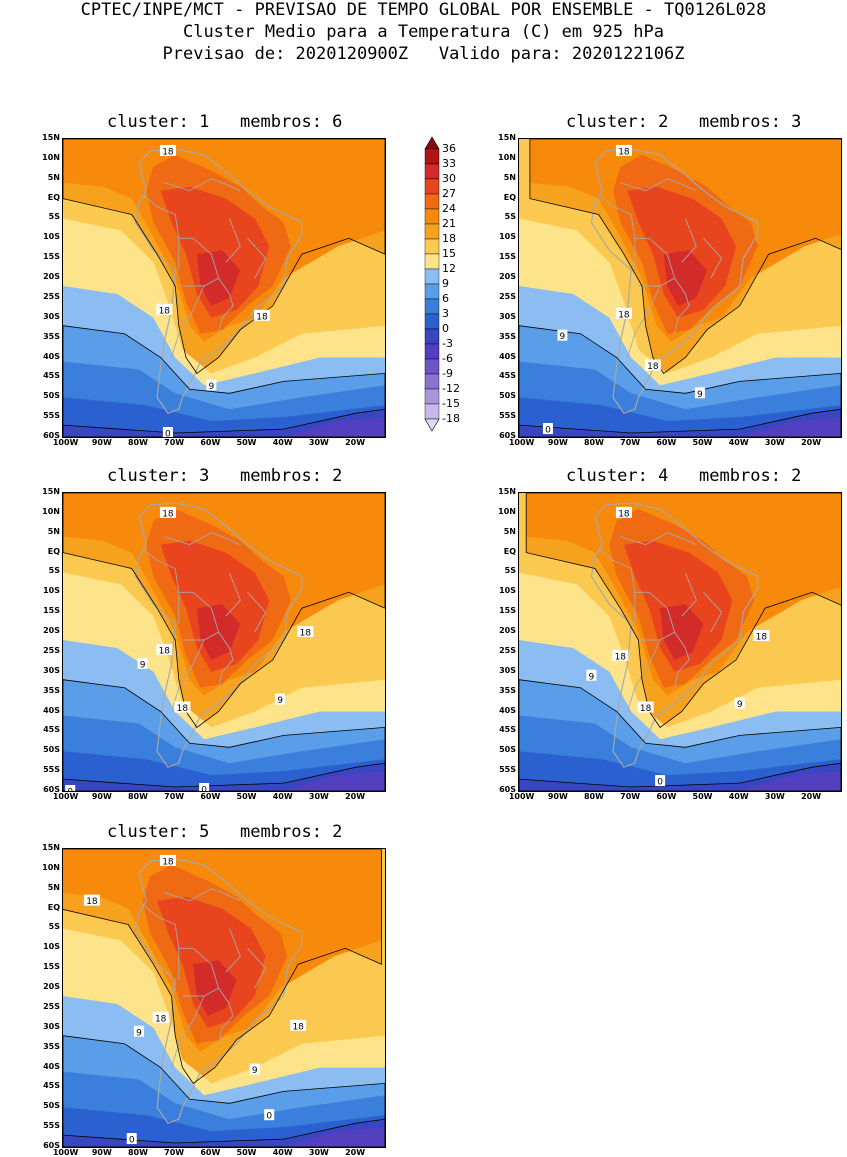 The width and height of the screenshot is (847, 1157). I want to click on temperature-map: 18 18 18 18 9 9 0 0, so click(224, 998).